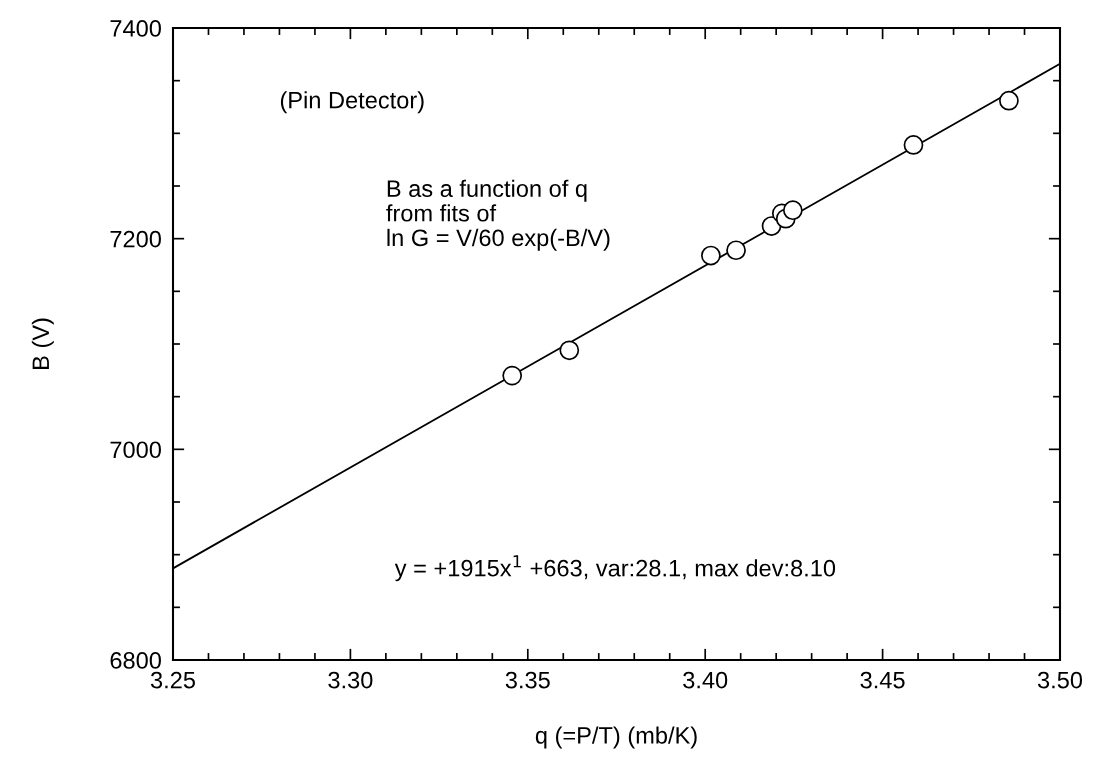 The image size is (1095, 778). What do you see at coordinates (172, 680) in the screenshot?
I see `x-tick-label: 3.25` at bounding box center [172, 680].